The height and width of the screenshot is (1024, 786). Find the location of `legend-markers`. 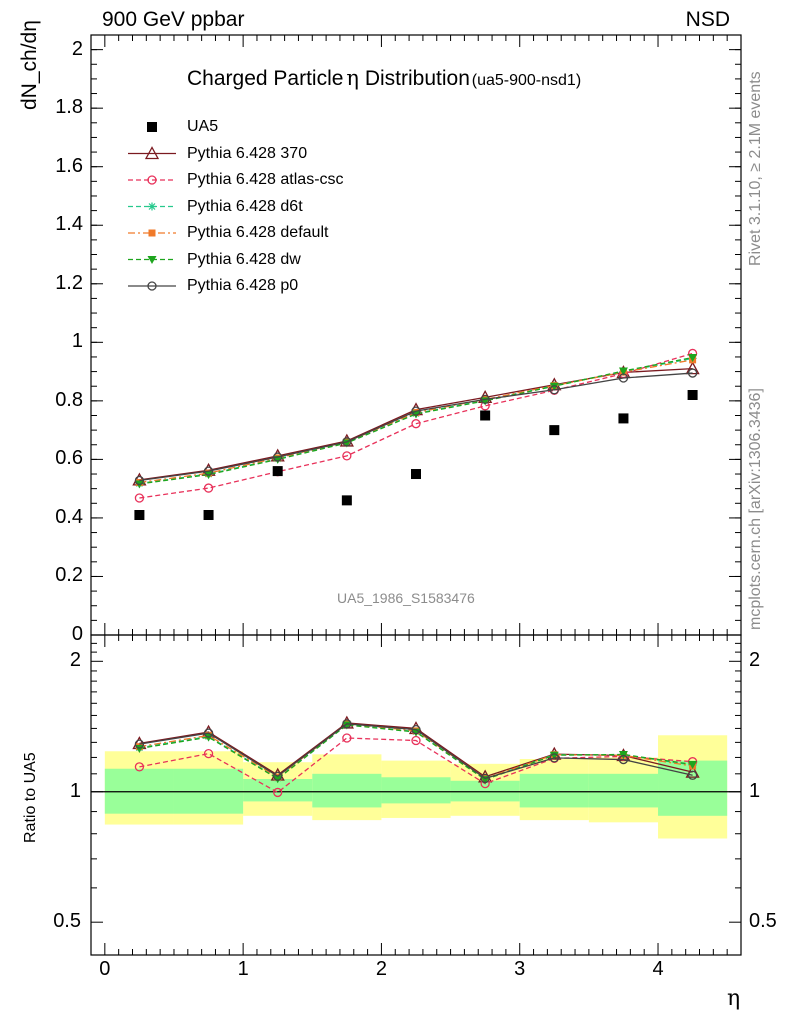

legend-markers is located at coordinates (152, 206).